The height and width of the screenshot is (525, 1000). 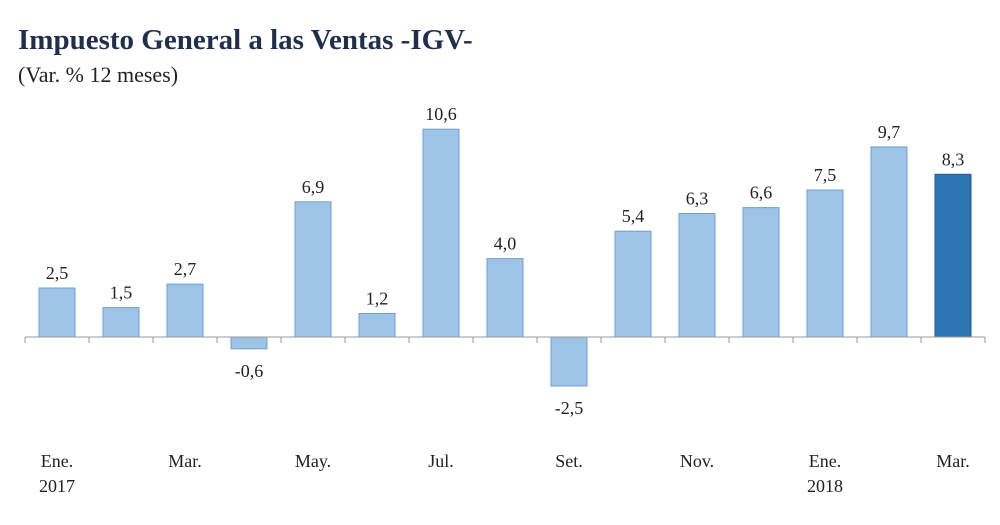 I want to click on x-tick-label: Set., so click(x=569, y=461).